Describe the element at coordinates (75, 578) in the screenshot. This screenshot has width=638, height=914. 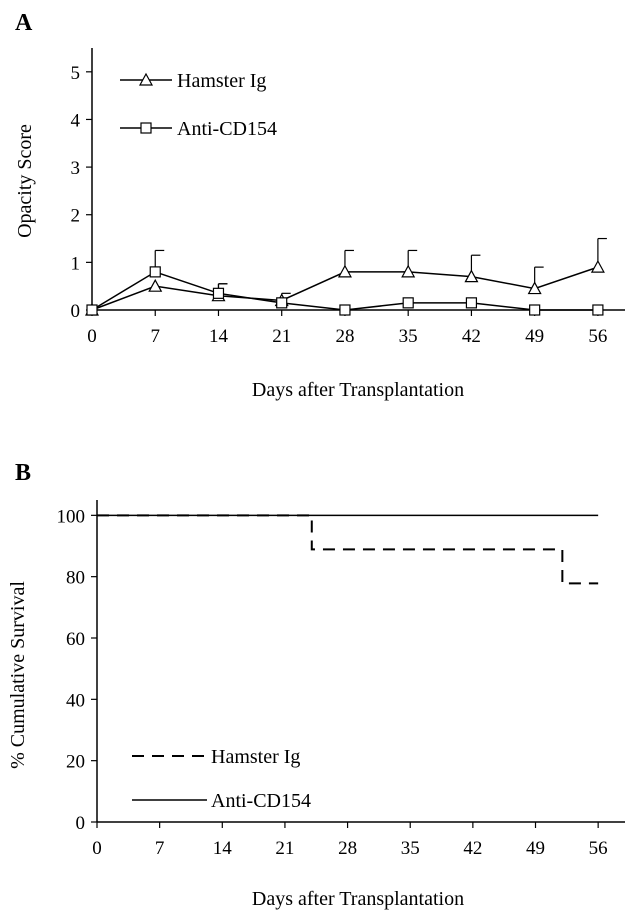
I see `y-tick-label: 80` at that location.